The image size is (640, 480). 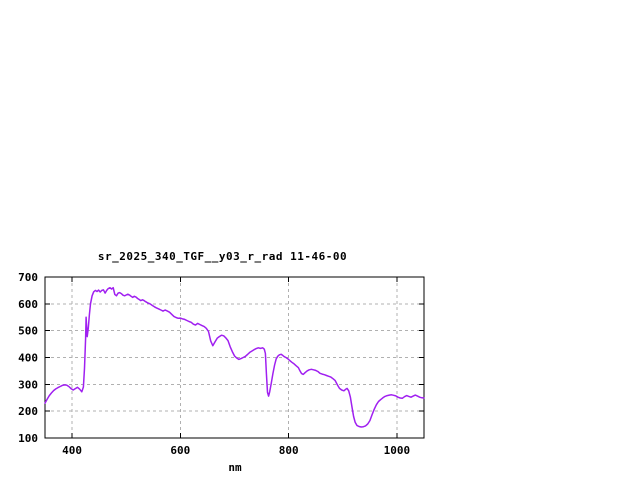 I want to click on y-tick-label: 300, so click(x=28, y=384).